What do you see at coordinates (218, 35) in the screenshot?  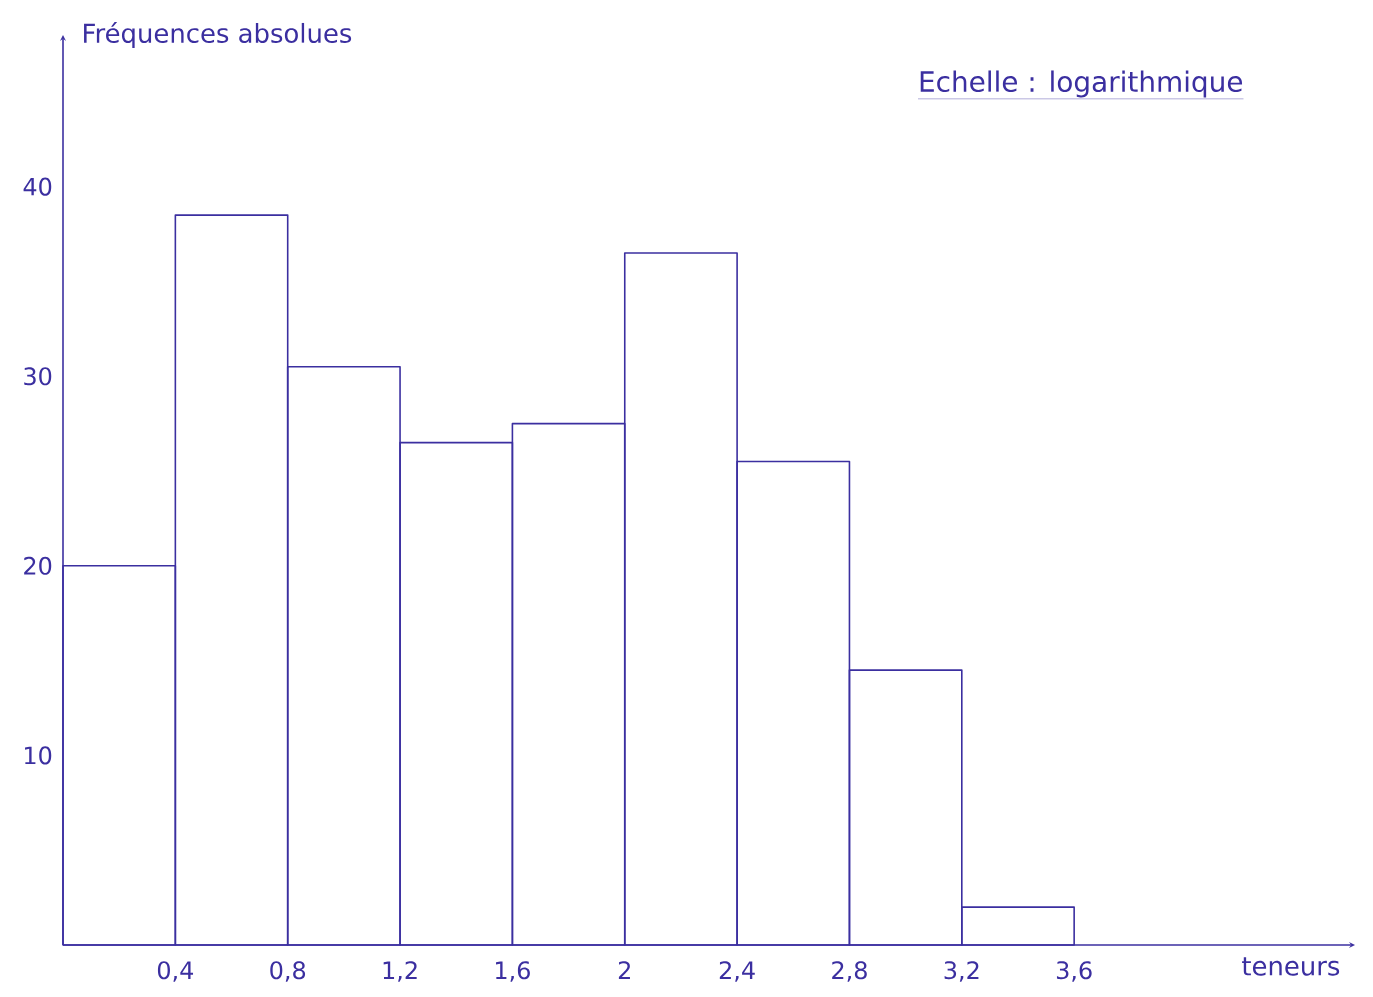 I see `y-axis-title: Fréquences absolues` at bounding box center [218, 35].